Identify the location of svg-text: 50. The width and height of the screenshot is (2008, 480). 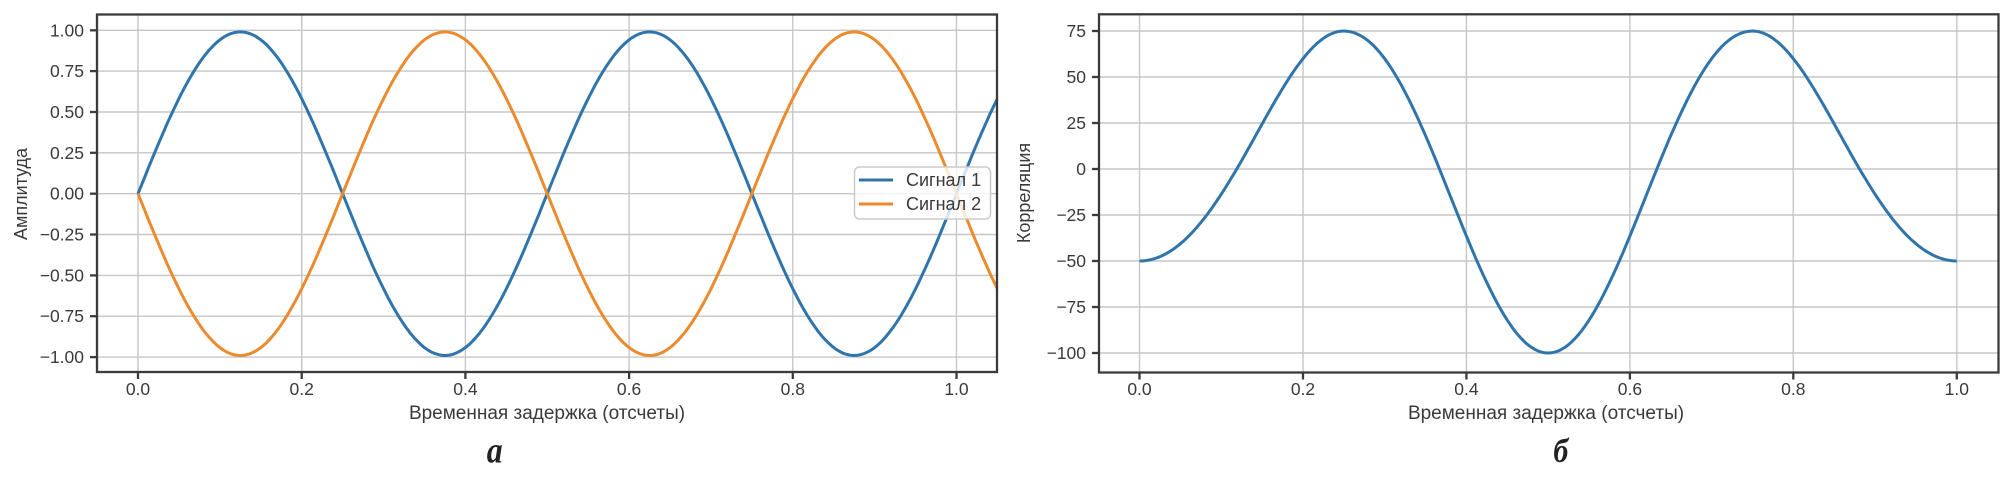
(1077, 77).